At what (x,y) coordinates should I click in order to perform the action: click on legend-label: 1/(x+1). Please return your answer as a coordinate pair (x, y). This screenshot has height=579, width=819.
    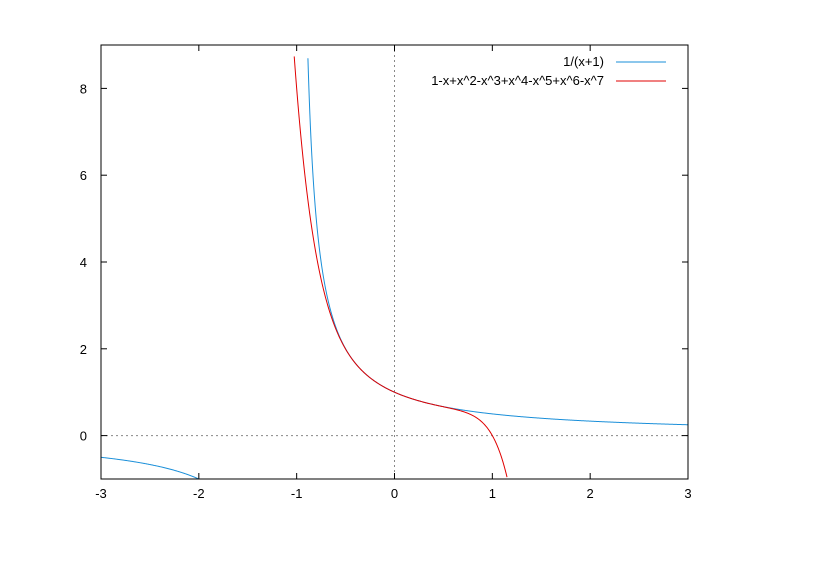
    Looking at the image, I should click on (583, 61).